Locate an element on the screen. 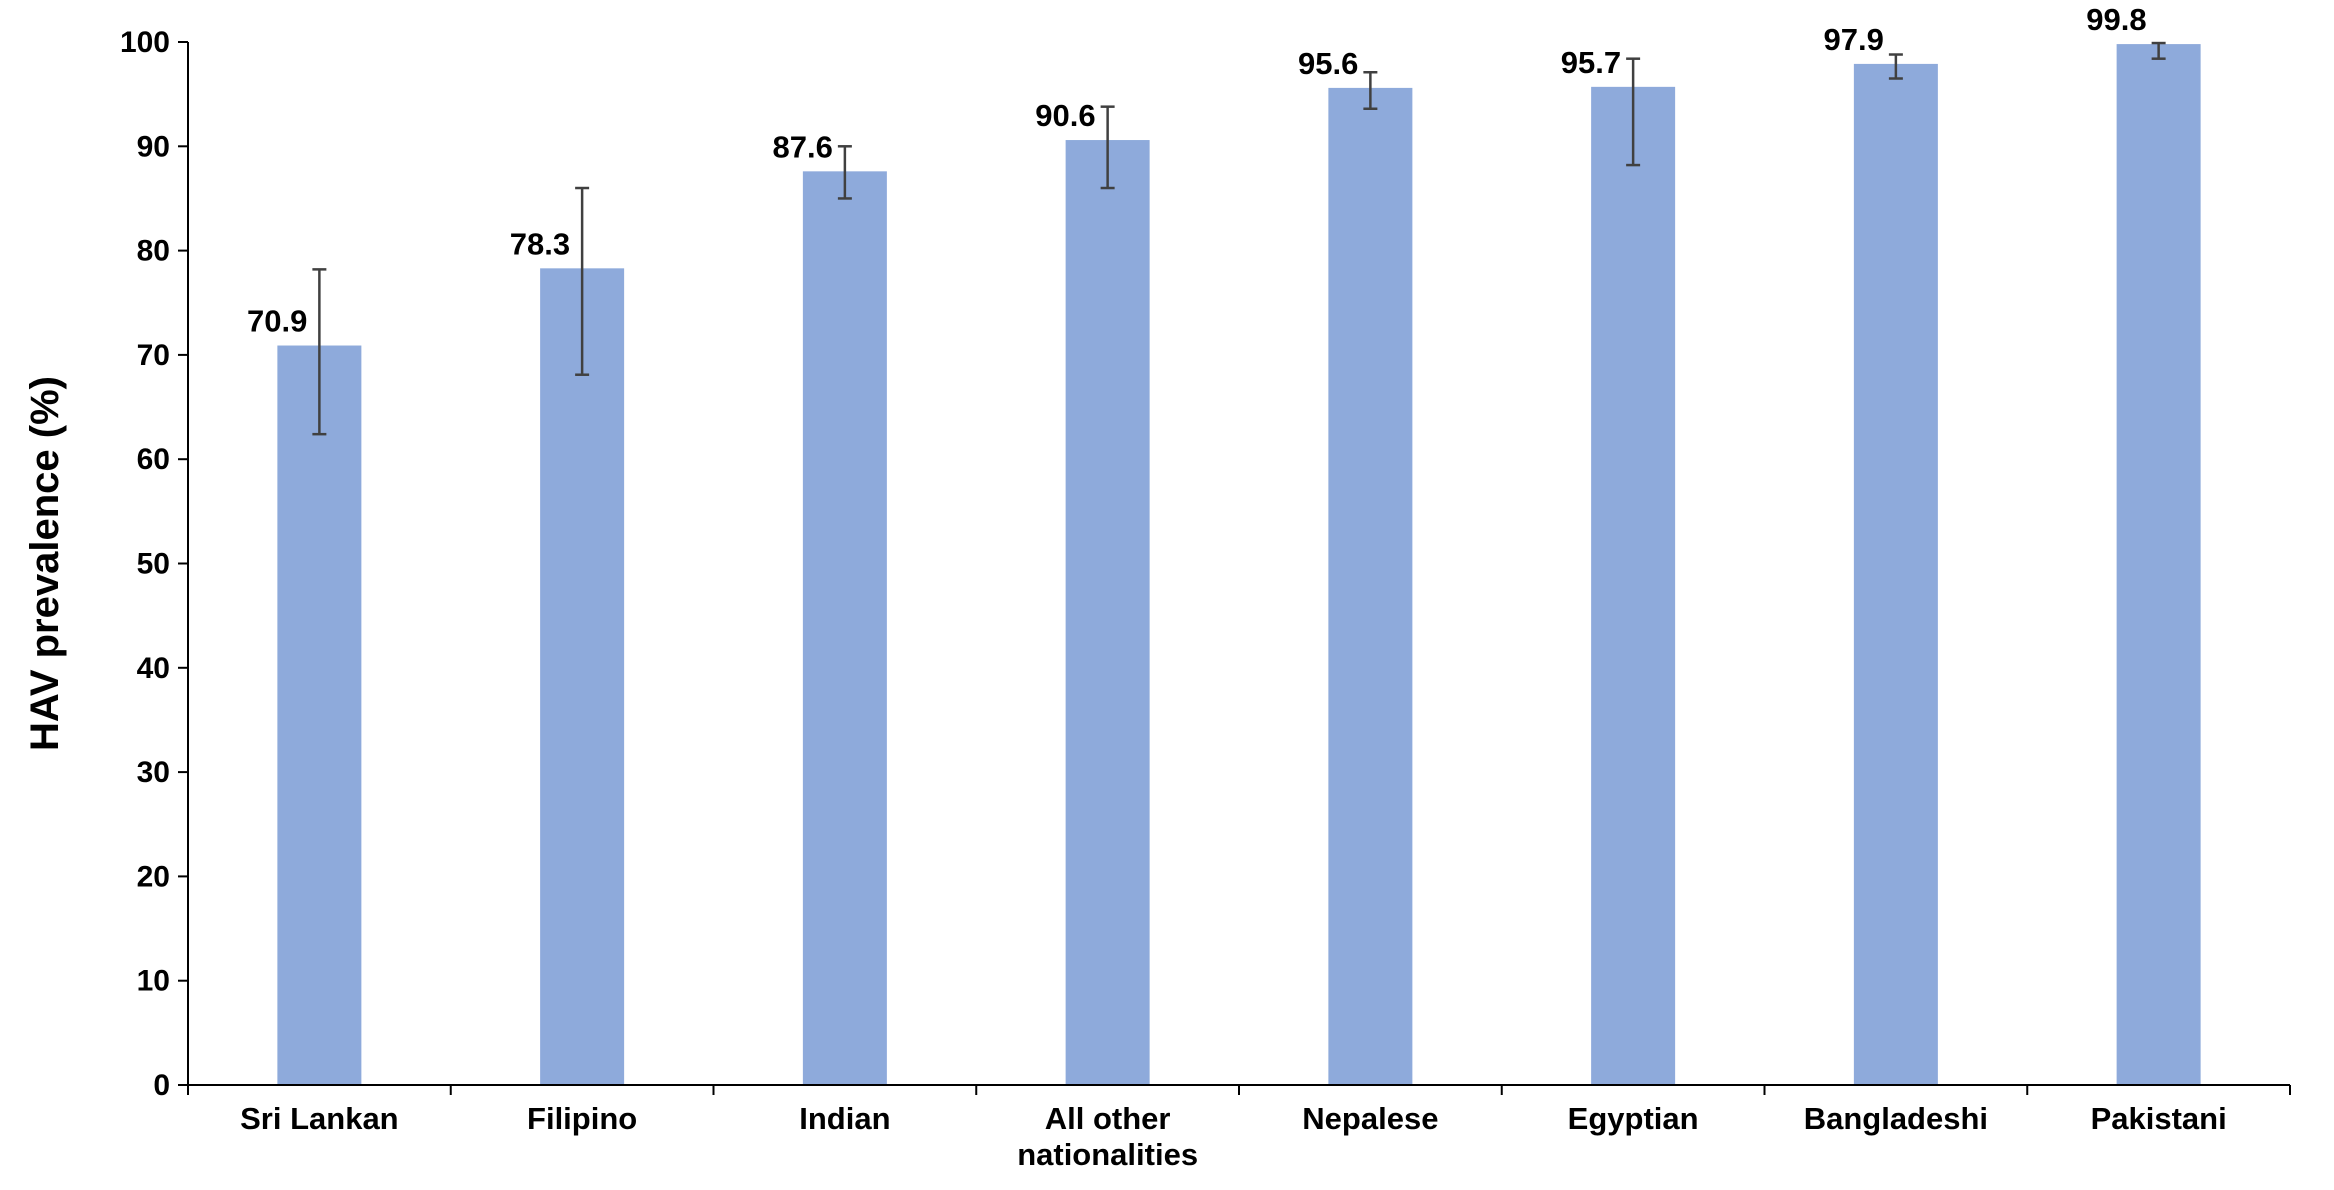 The width and height of the screenshot is (2334, 1190). y-axis-title: HAV prevalence (%) is located at coordinates (45, 563).